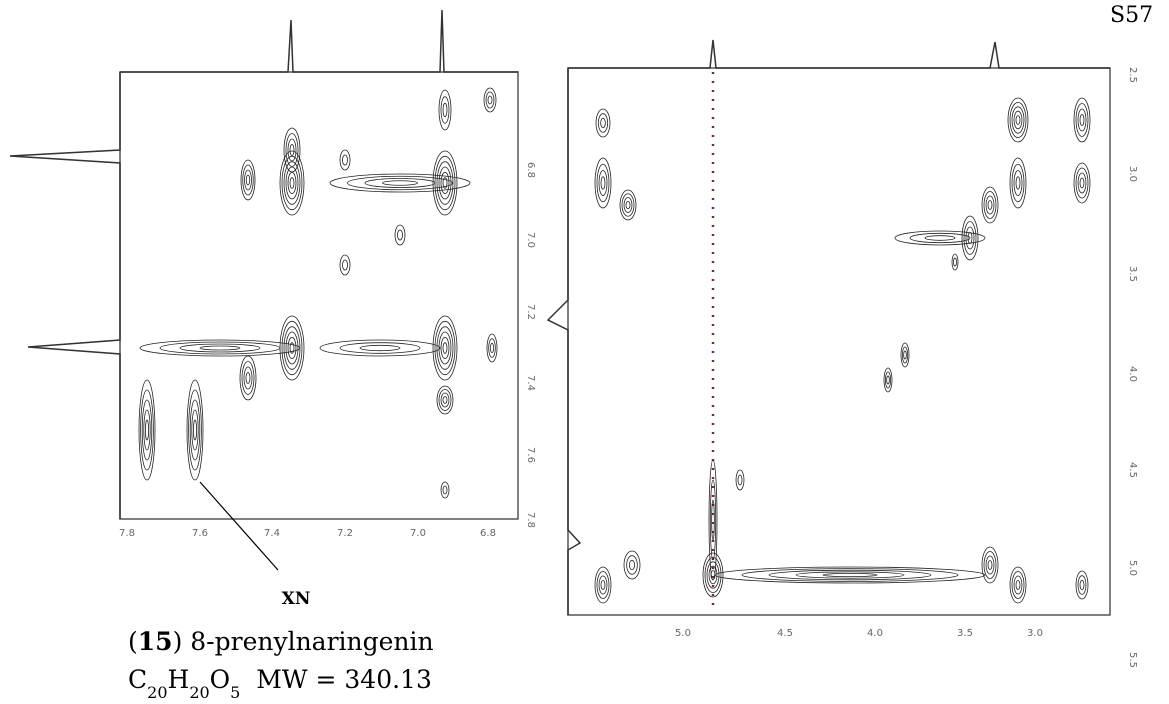 The image size is (1169, 704). What do you see at coordinates (336, 679) in the screenshot?
I see `caption-part: MW = 340.13` at bounding box center [336, 679].